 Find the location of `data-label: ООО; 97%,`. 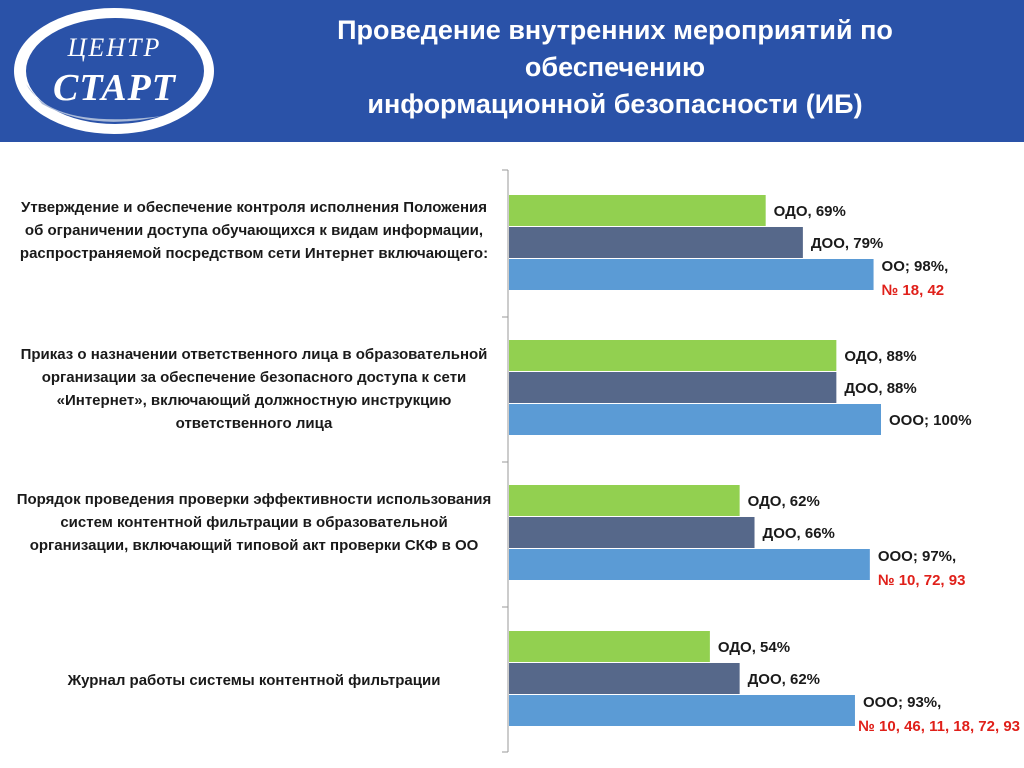

data-label: ООО; 97%, is located at coordinates (917, 556).